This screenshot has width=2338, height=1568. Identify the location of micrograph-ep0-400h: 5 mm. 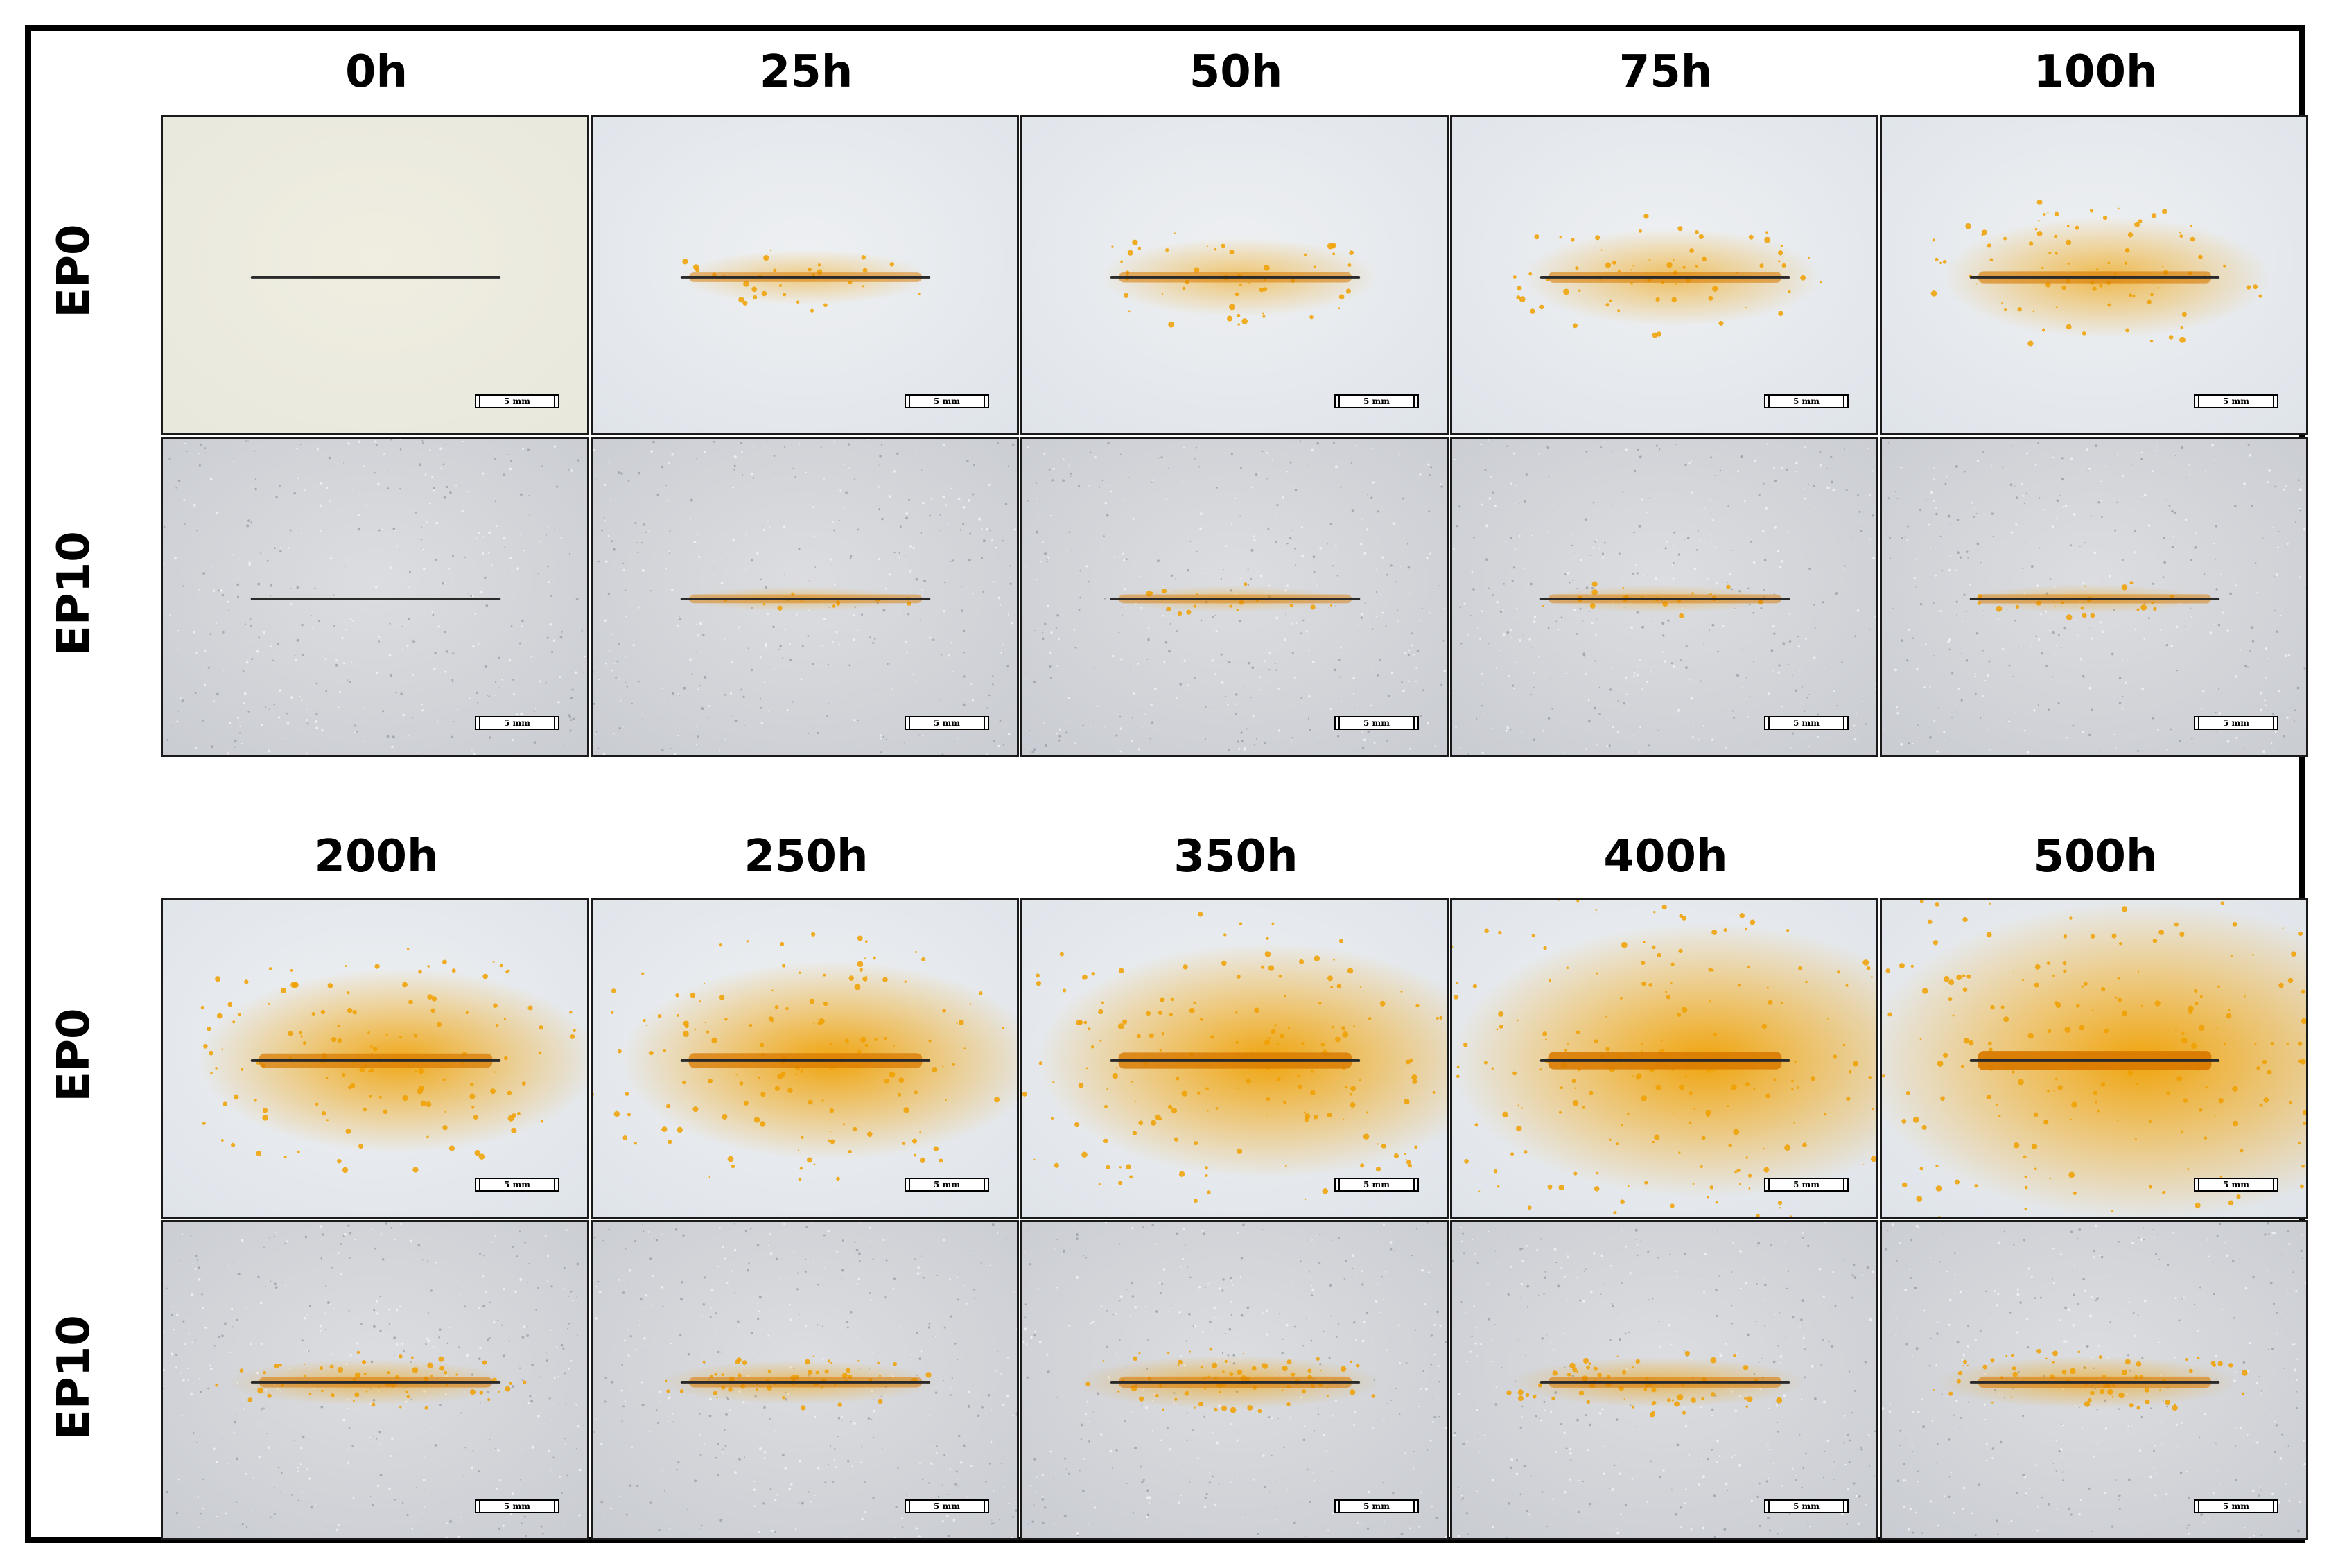
(1664, 1058).